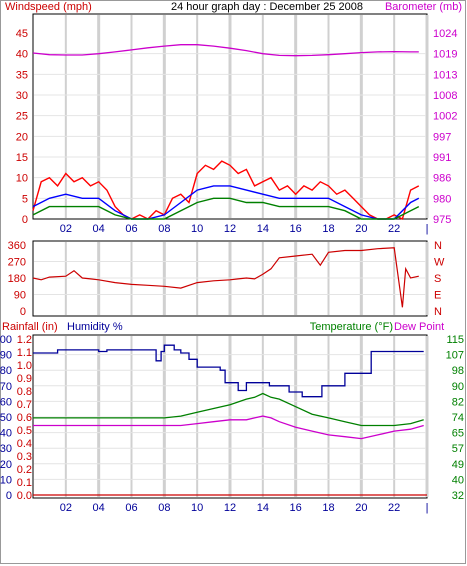 The width and height of the screenshot is (467, 566). What do you see at coordinates (228, 409) in the screenshot?
I see `series-line-temperature-f` at bounding box center [228, 409].